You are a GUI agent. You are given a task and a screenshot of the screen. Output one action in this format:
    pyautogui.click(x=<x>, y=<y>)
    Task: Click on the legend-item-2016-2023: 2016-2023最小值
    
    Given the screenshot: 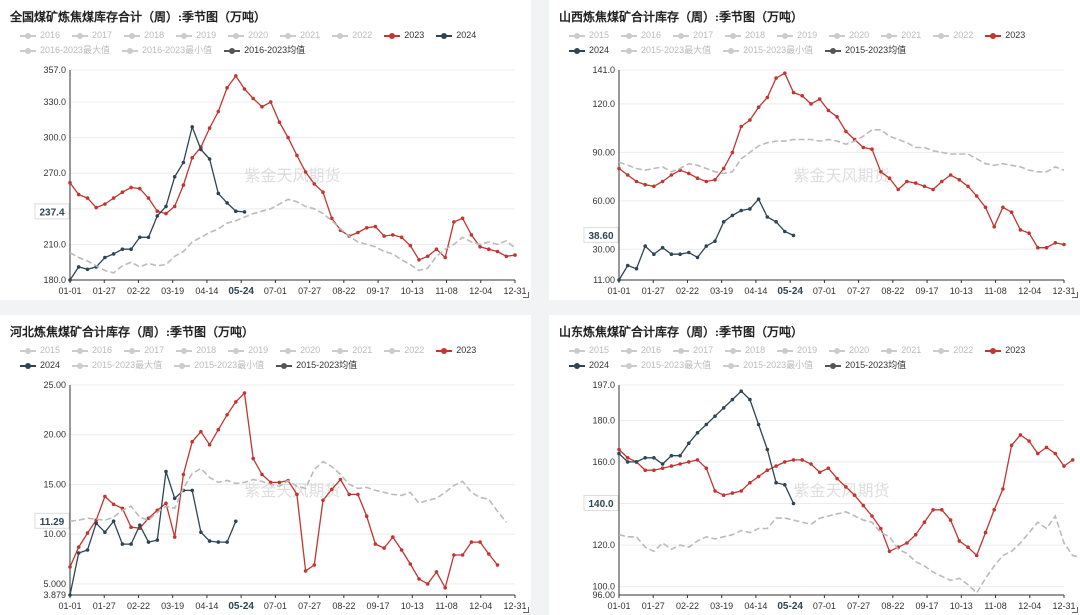 What is the action you would take?
    pyautogui.click(x=167, y=50)
    